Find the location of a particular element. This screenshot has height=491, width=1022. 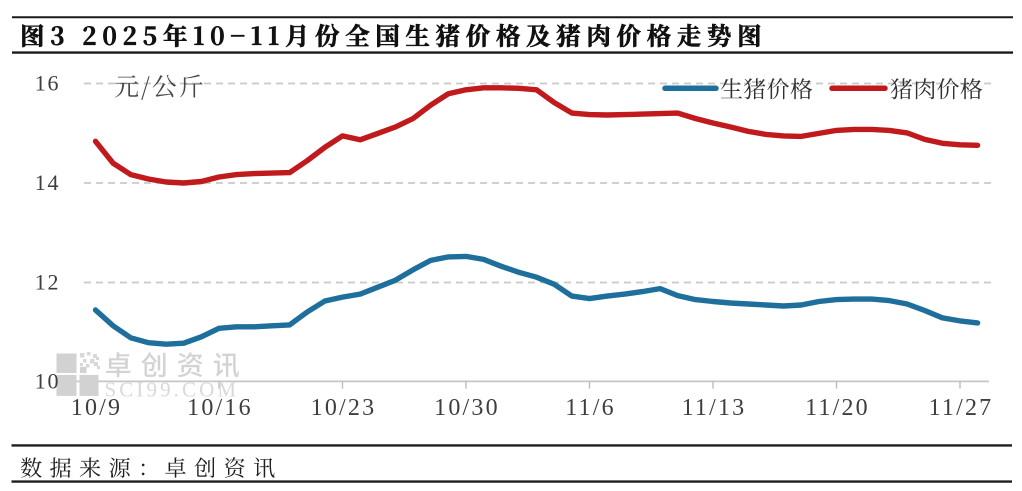

svg-text: 10/16 is located at coordinates (220, 408).